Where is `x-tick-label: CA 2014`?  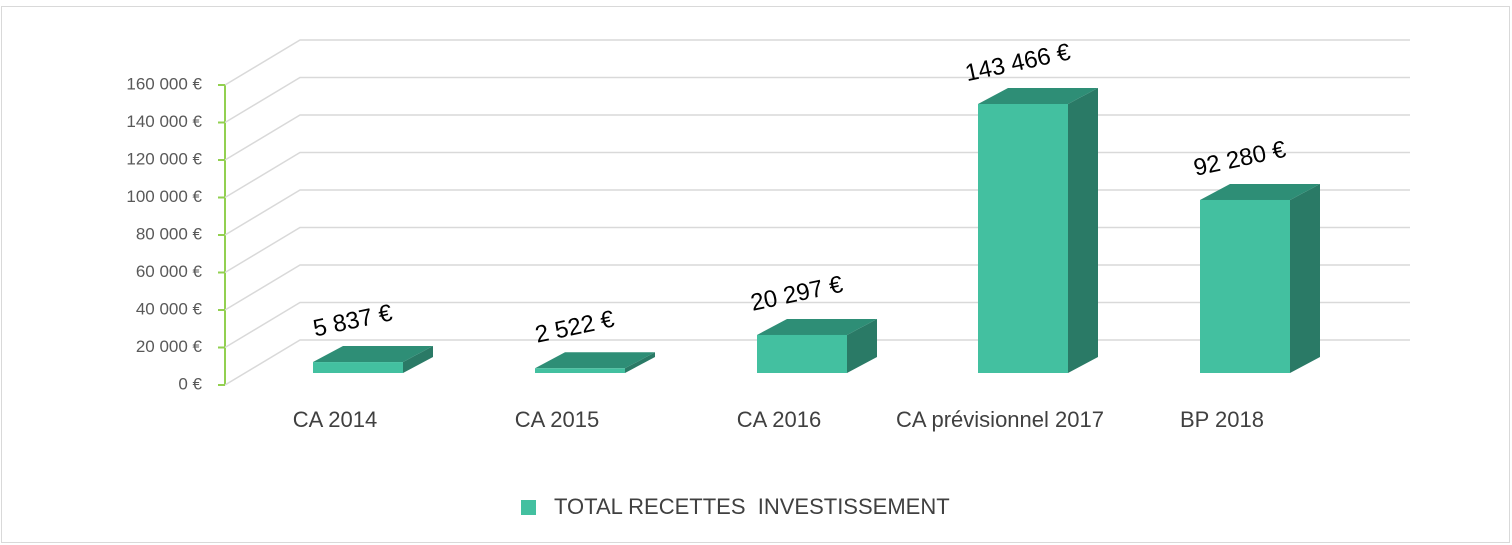 x-tick-label: CA 2014 is located at coordinates (335, 419).